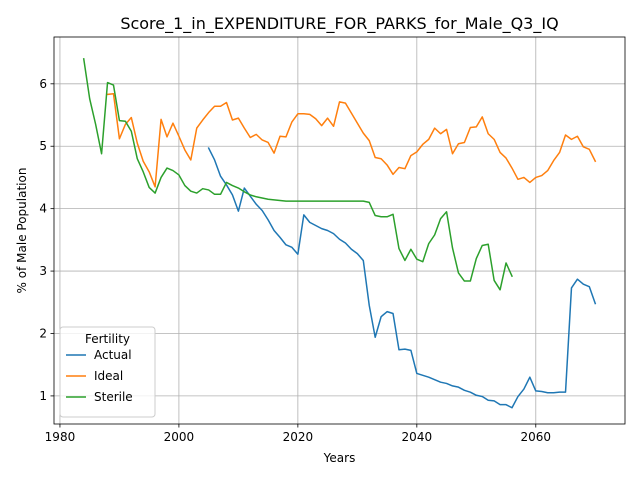 This screenshot has width=640, height=480. Describe the element at coordinates (298, 437) in the screenshot. I see `x-tick-label: 2020` at that location.